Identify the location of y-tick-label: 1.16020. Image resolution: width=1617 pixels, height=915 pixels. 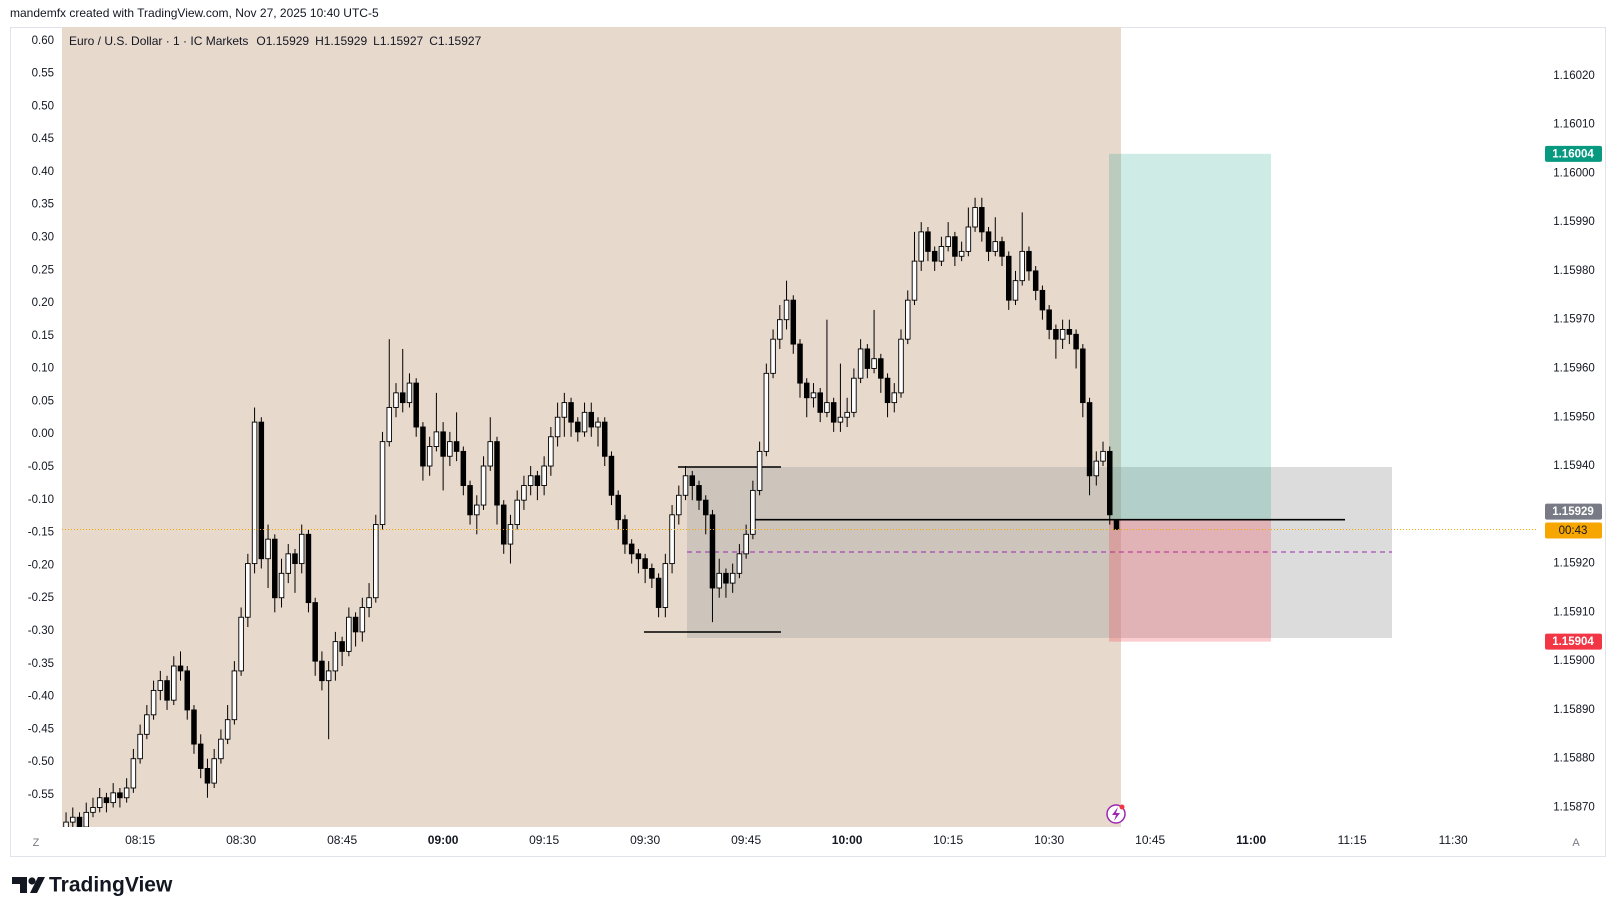
(1574, 76).